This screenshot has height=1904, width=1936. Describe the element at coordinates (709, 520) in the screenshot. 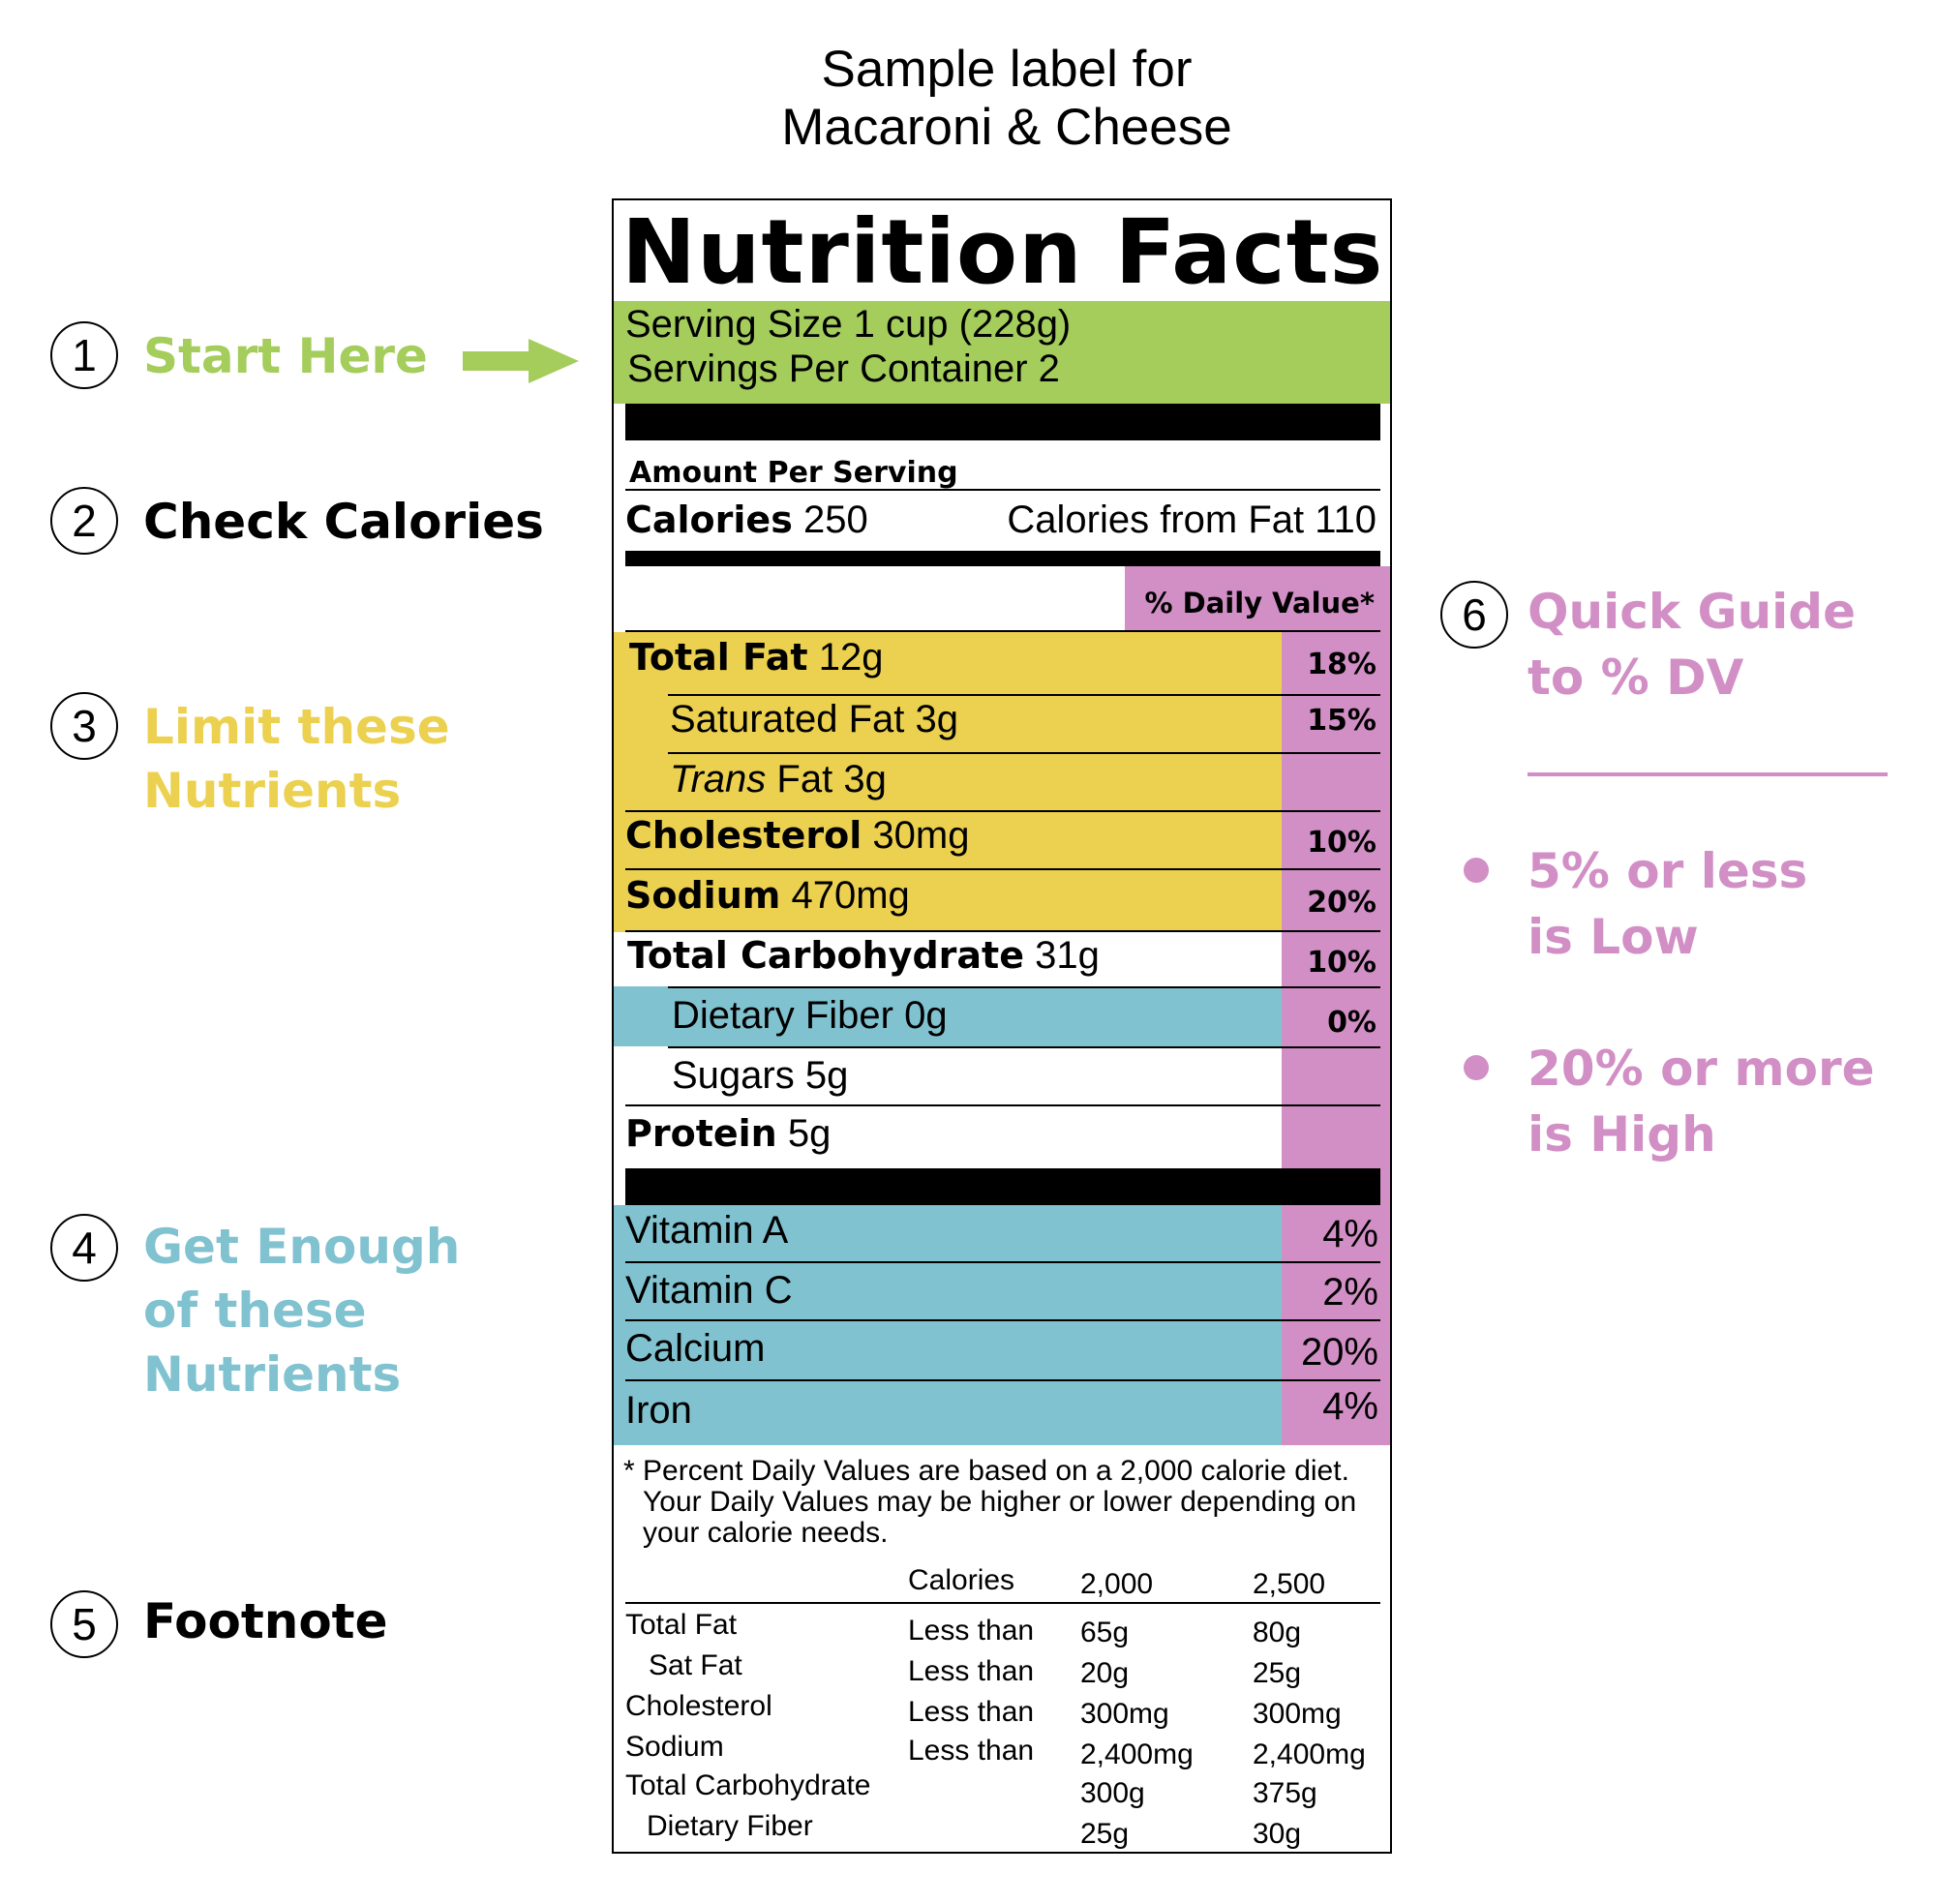

I see `calories-label: Calories` at that location.